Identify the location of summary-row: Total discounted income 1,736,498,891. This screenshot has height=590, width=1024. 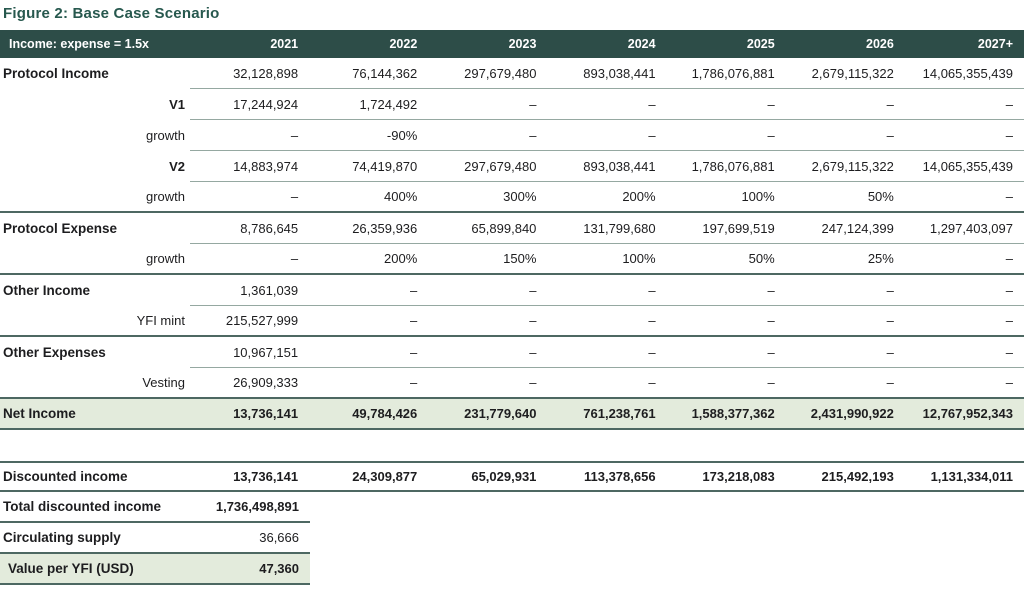
(155, 507).